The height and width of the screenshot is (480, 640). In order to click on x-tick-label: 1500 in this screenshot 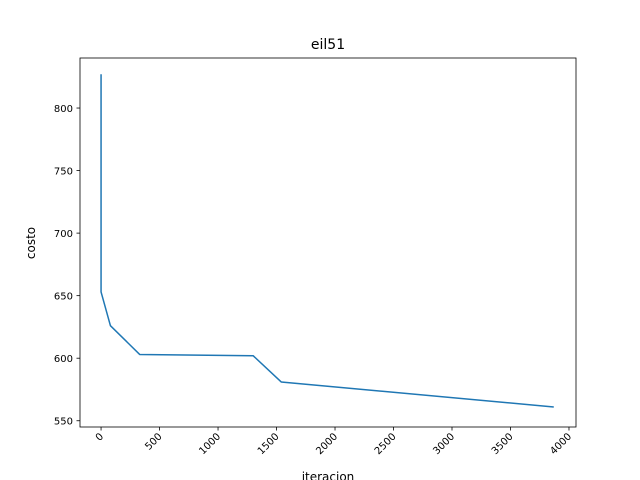, I will do `click(269, 444)`.